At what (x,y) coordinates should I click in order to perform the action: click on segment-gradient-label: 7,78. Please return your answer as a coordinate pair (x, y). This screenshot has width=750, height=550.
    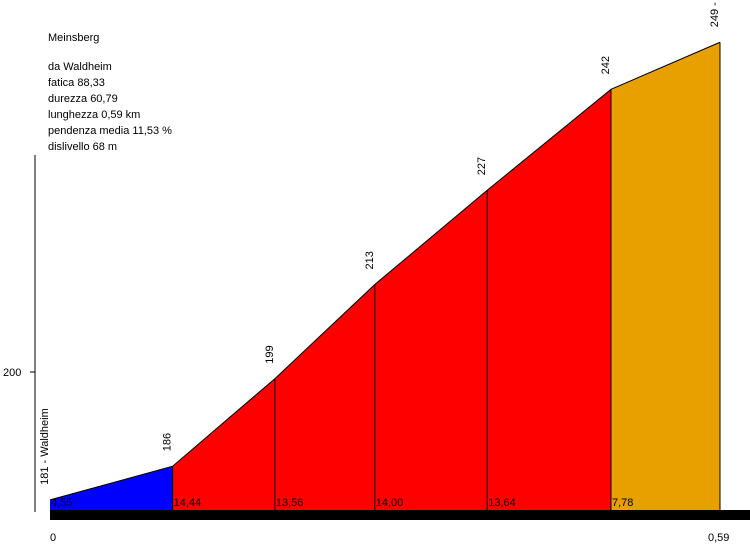
    Looking at the image, I should click on (622, 503).